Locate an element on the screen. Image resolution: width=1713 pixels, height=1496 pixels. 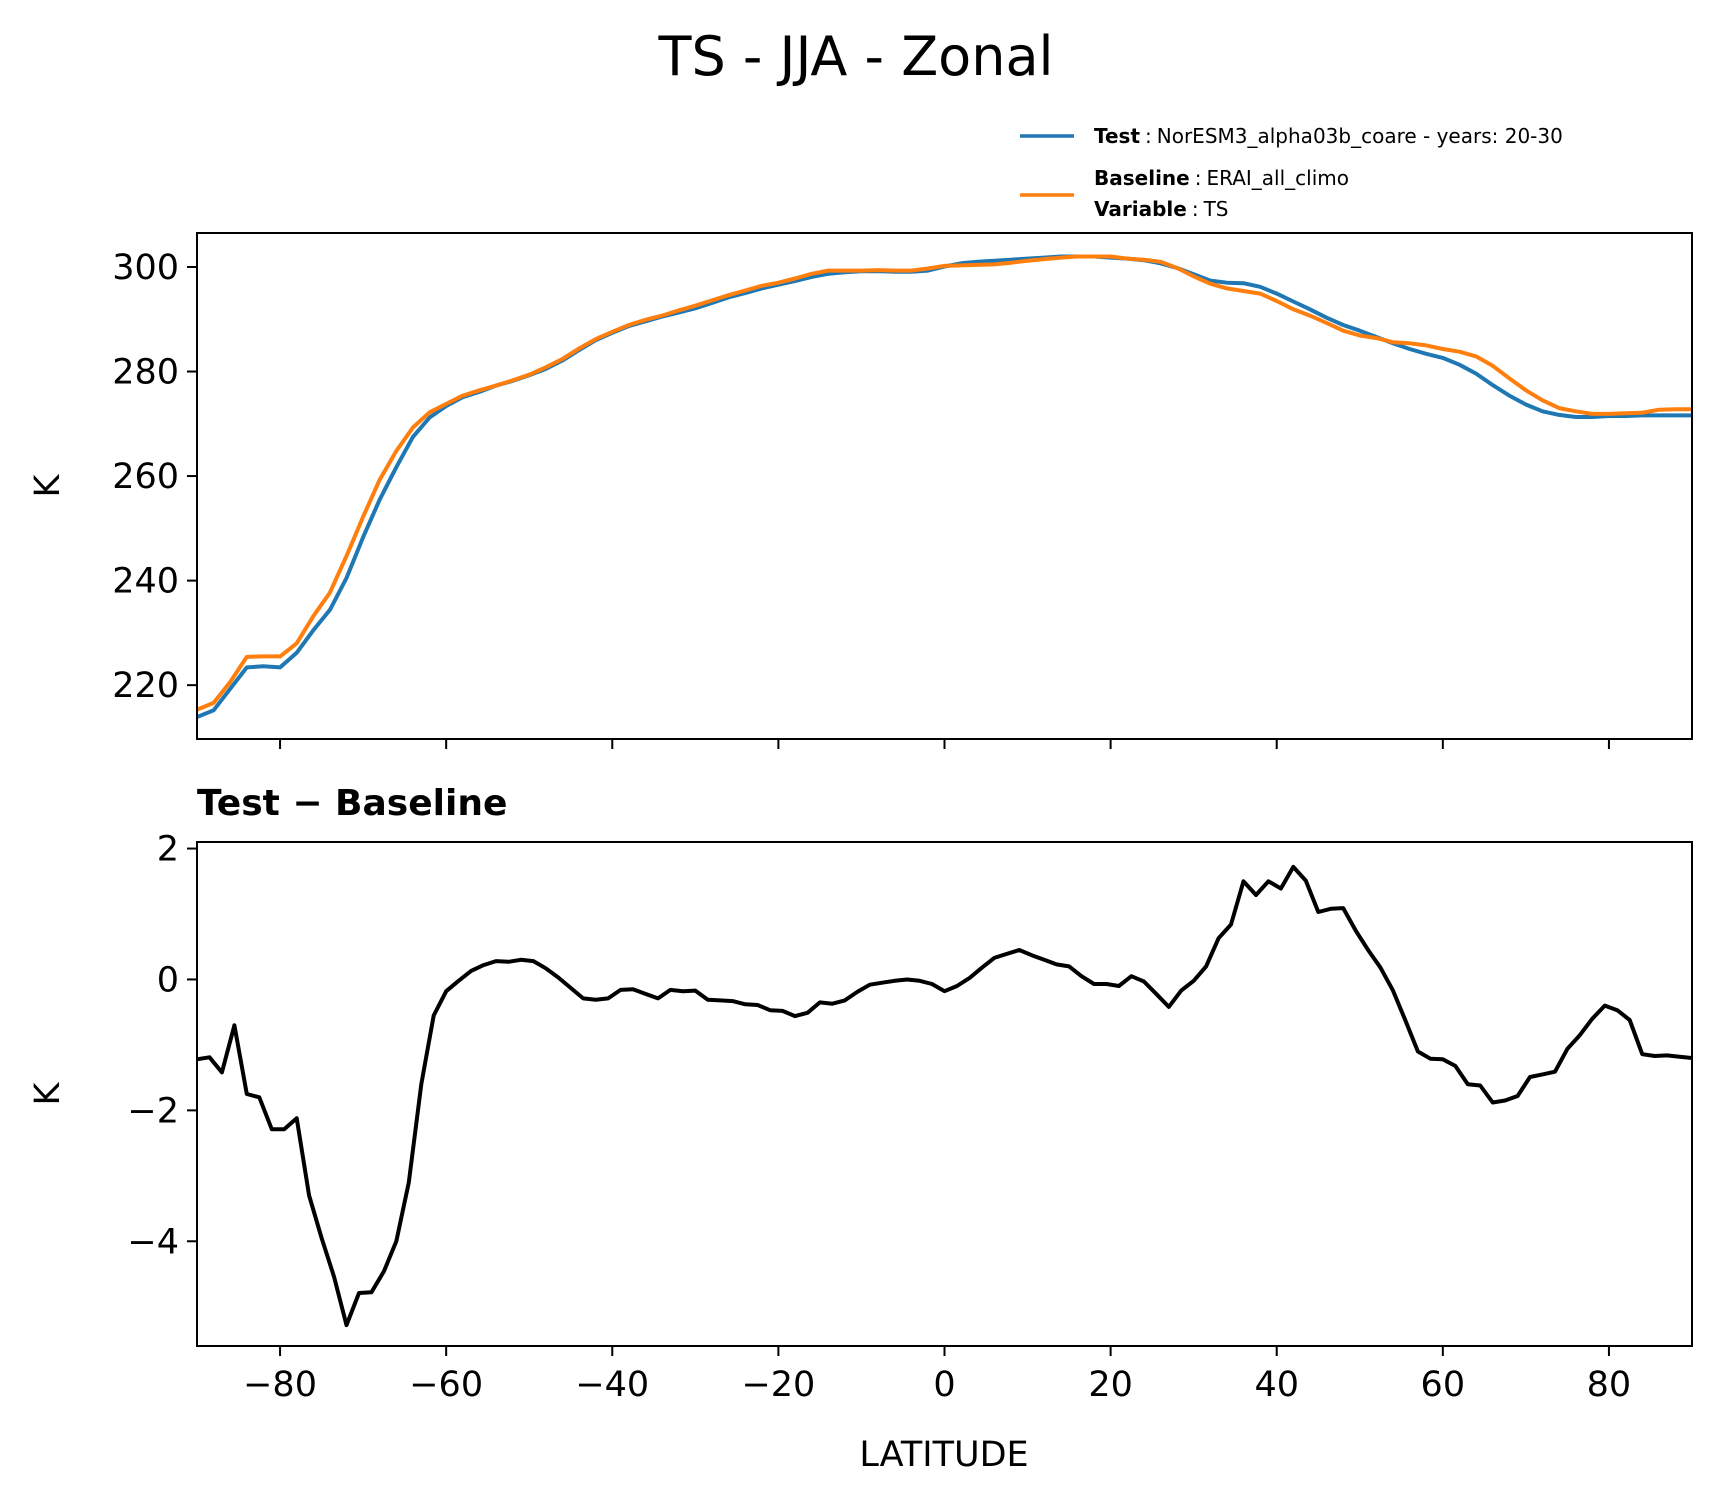
x-tick-label: 0 is located at coordinates (944, 1385).